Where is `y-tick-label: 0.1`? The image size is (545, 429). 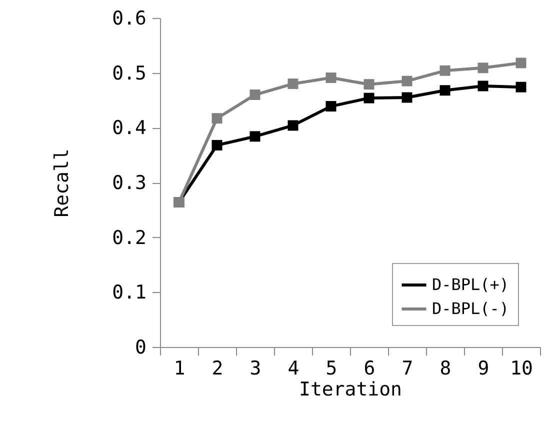
y-tick-label: 0.1 is located at coordinates (129, 293).